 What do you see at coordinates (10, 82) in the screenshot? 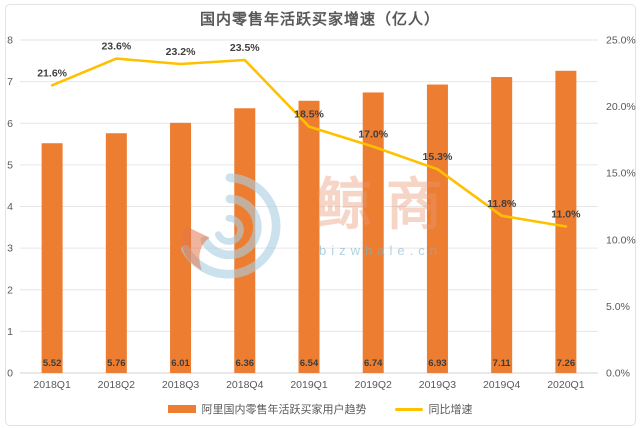
I see `y-axis-tick-left: 7` at bounding box center [10, 82].